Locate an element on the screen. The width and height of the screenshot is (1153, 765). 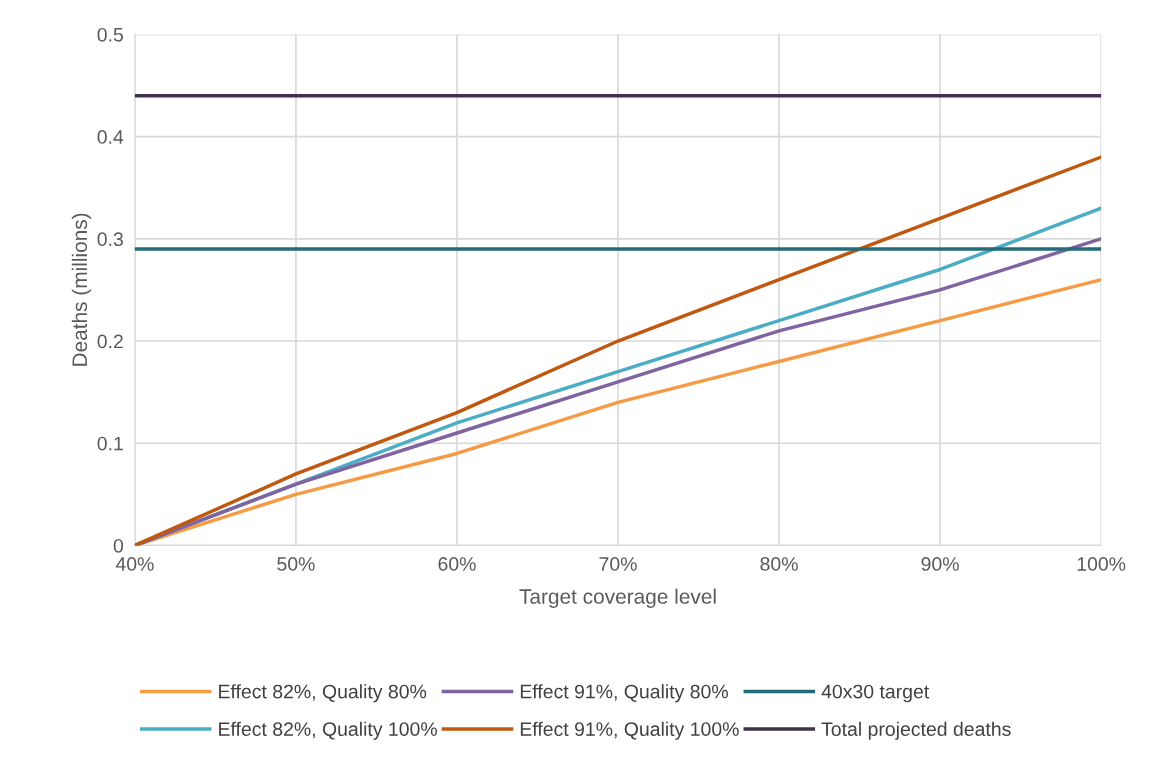
x-tick-label: 40% is located at coordinates (134, 564).